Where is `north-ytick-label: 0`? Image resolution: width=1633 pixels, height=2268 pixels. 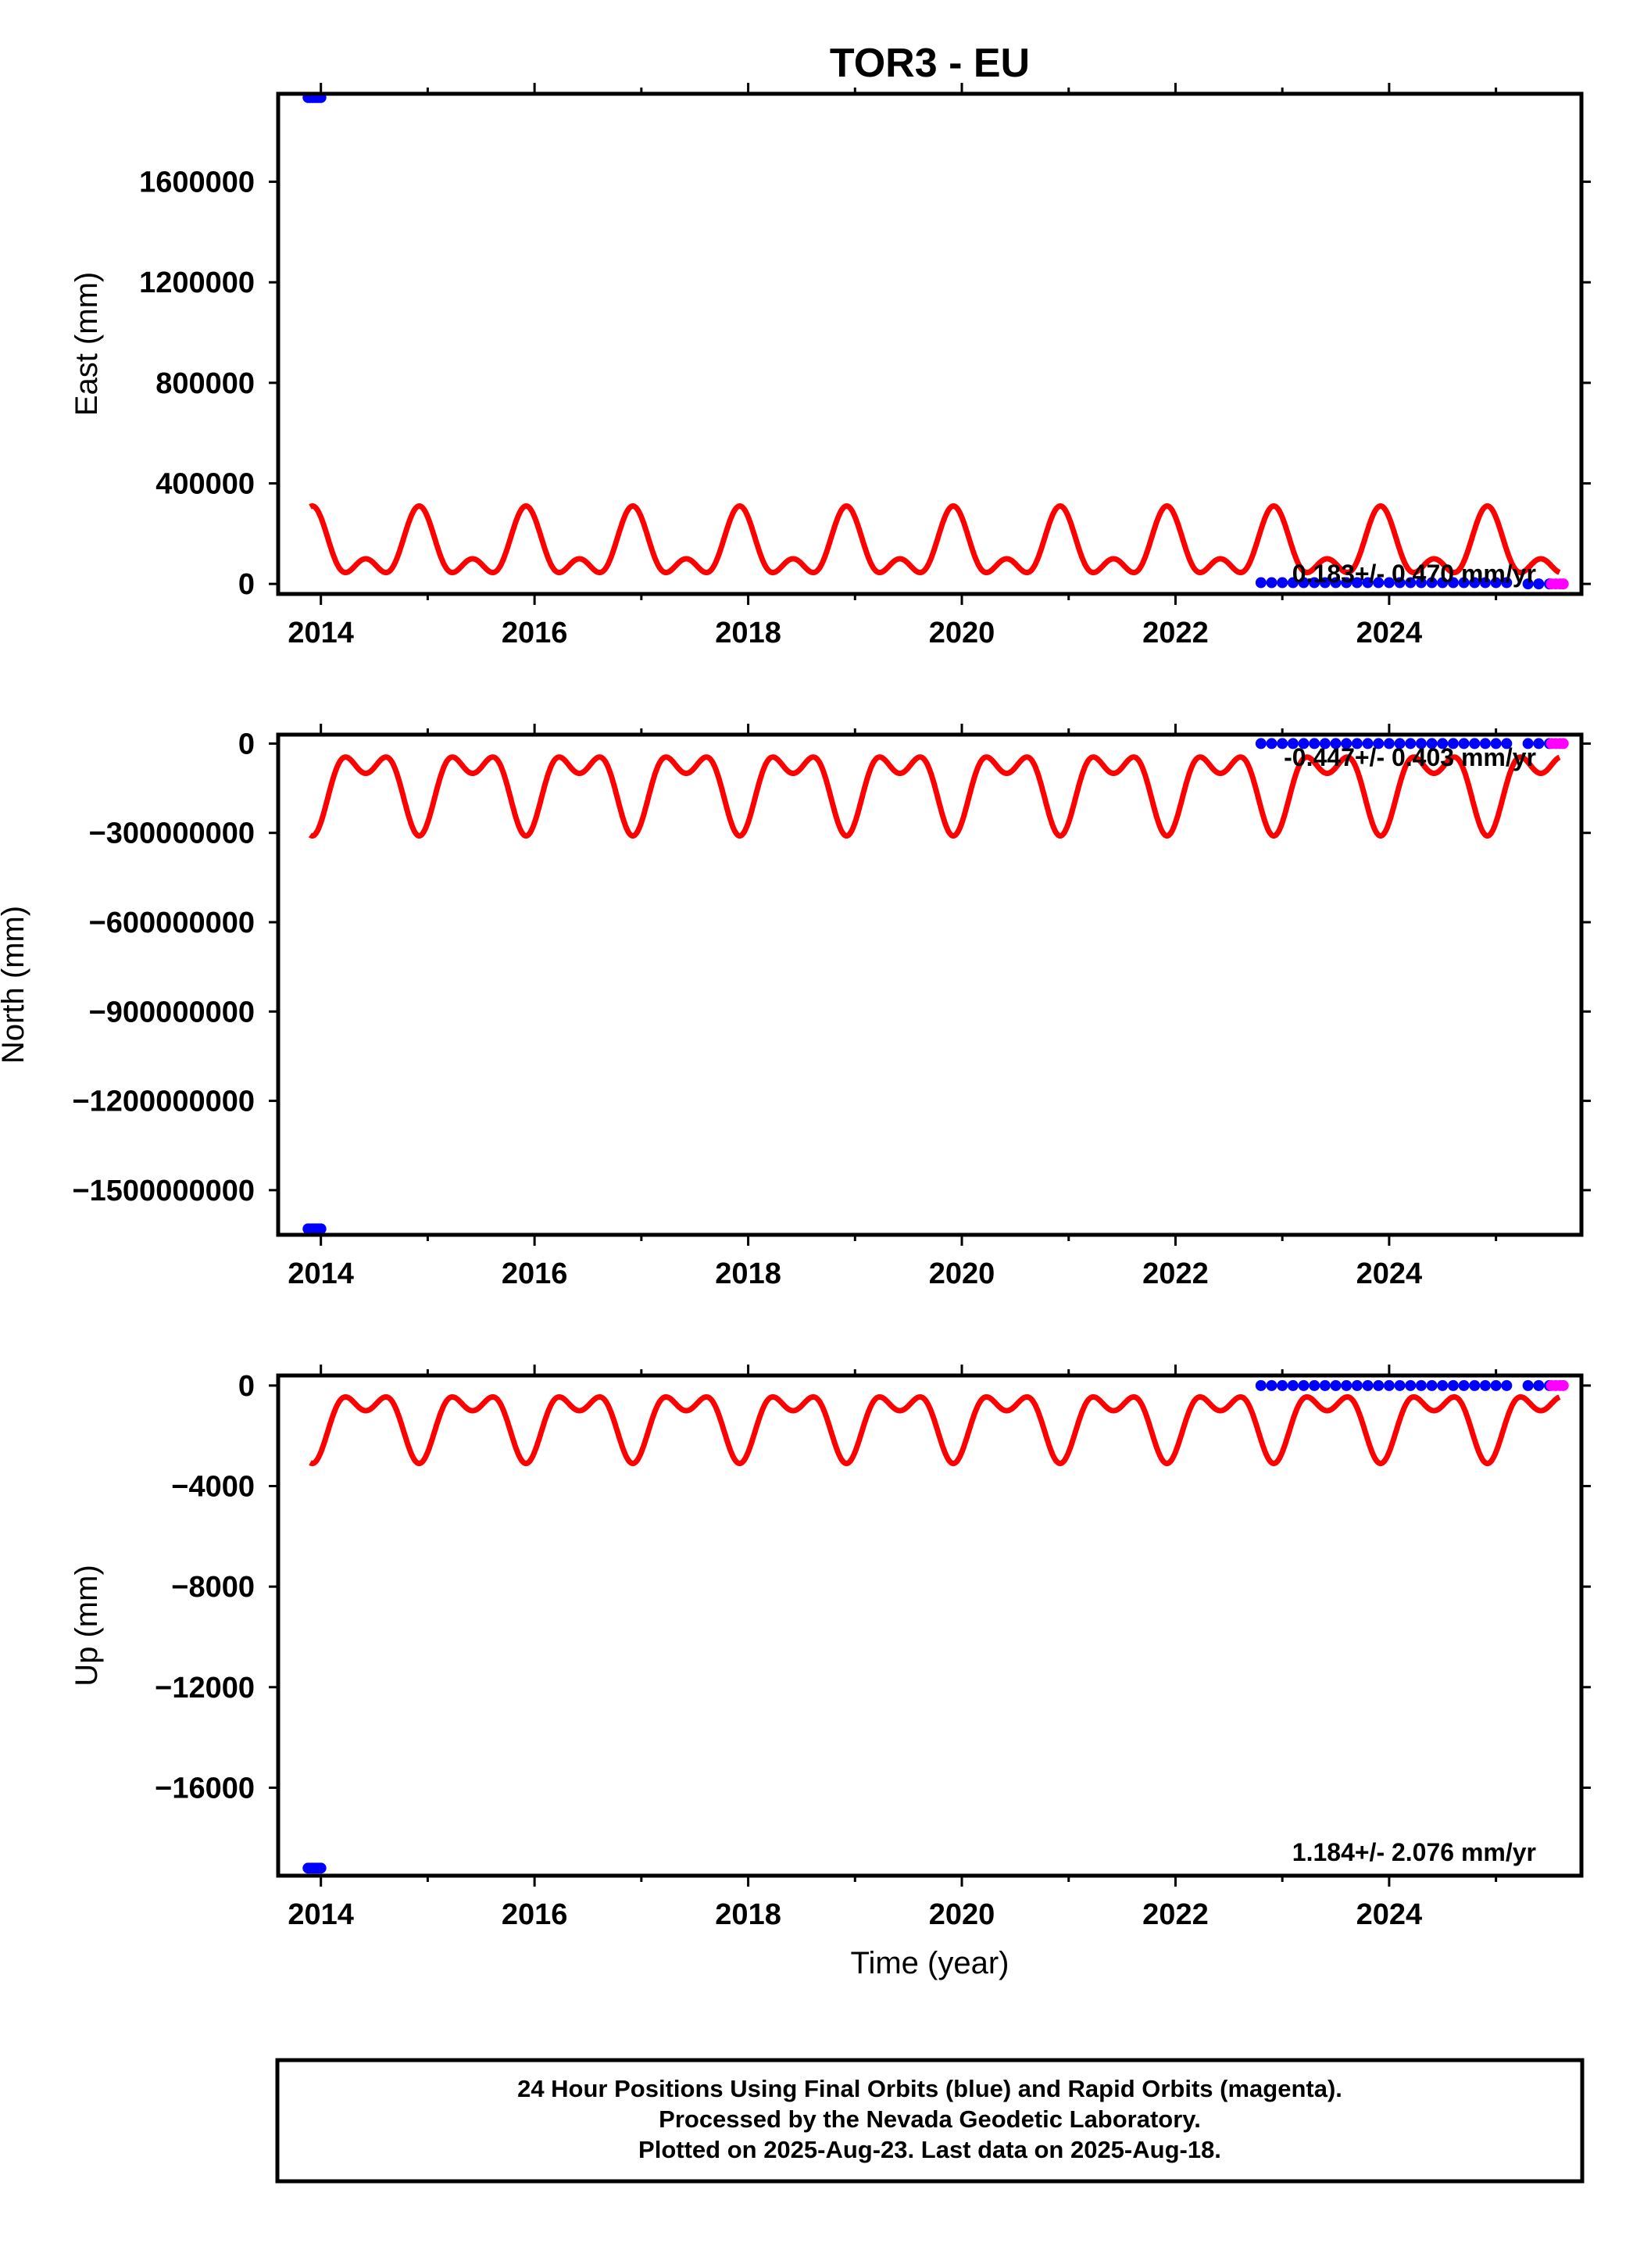
north-ytick-label: 0 is located at coordinates (246, 744).